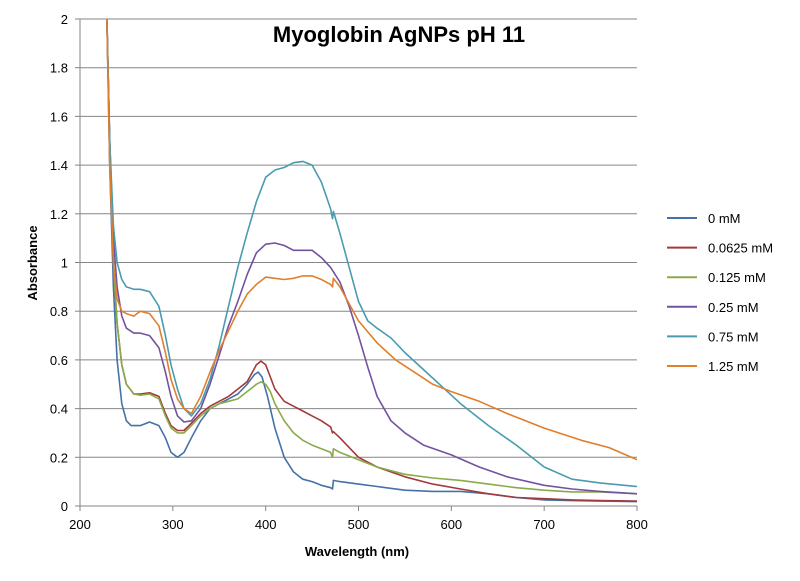 The width and height of the screenshot is (800, 581). I want to click on legend-label: 0.125 mM, so click(737, 277).